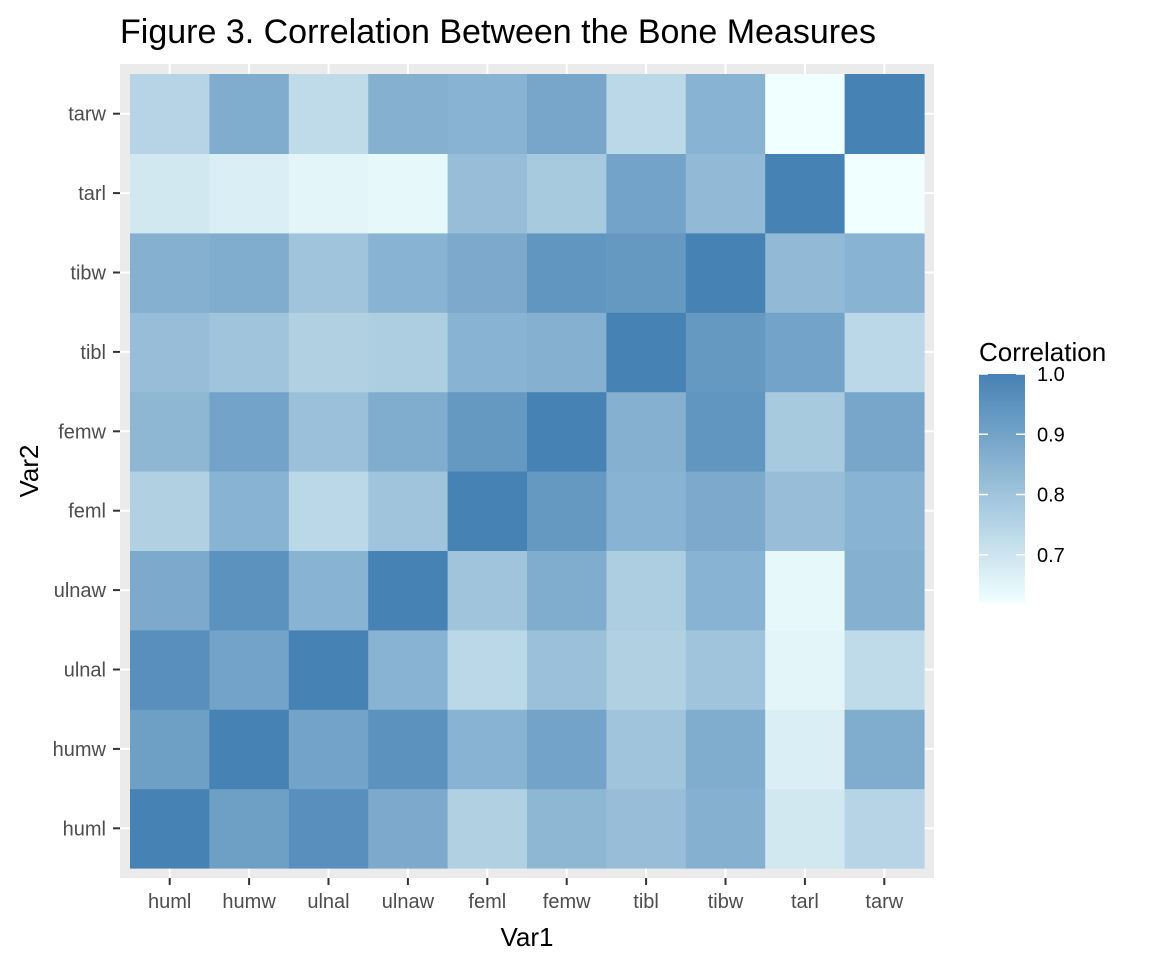 Image resolution: width=1152 pixels, height=960 pixels. I want to click on heatmap-cell-ulnal-humw, so click(328, 749).